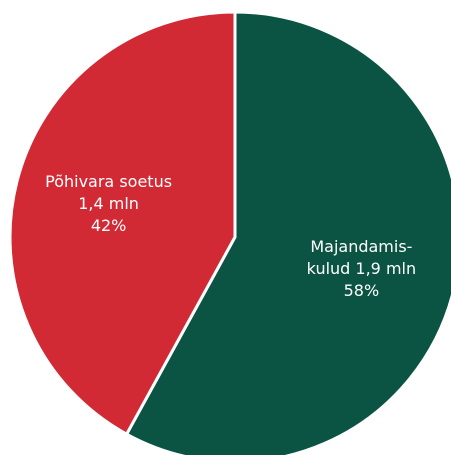  I want to click on slice-label: kulud 1,9 mln, so click(361, 268).